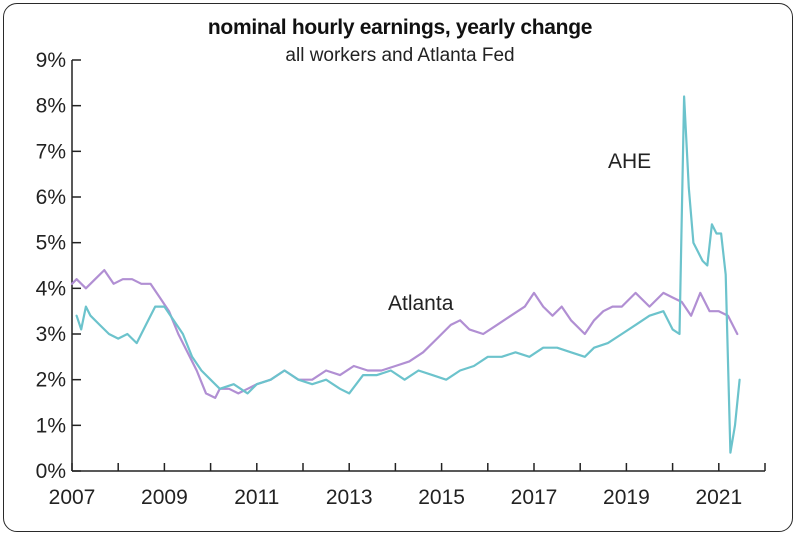 The height and width of the screenshot is (537, 800). Describe the element at coordinates (51, 471) in the screenshot. I see `y-tick-label: 0%` at that location.